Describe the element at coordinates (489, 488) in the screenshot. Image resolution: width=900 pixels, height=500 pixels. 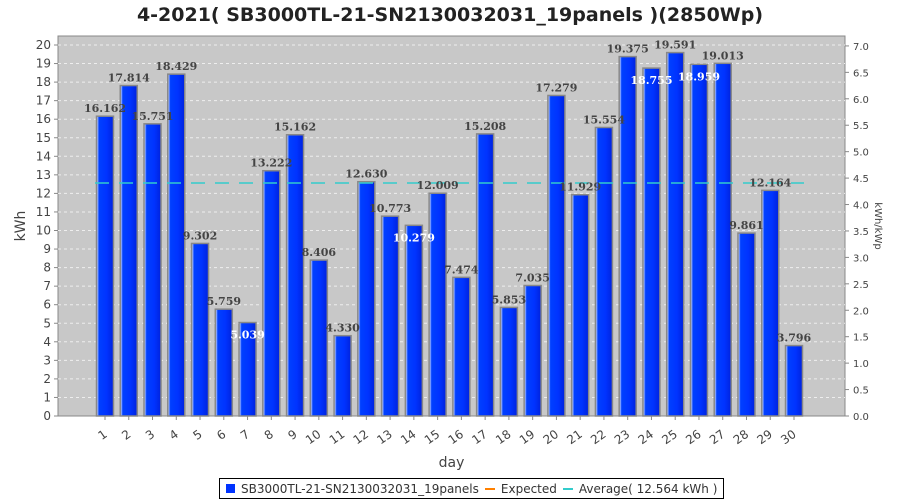
I see `legend-swatch-expected` at that location.